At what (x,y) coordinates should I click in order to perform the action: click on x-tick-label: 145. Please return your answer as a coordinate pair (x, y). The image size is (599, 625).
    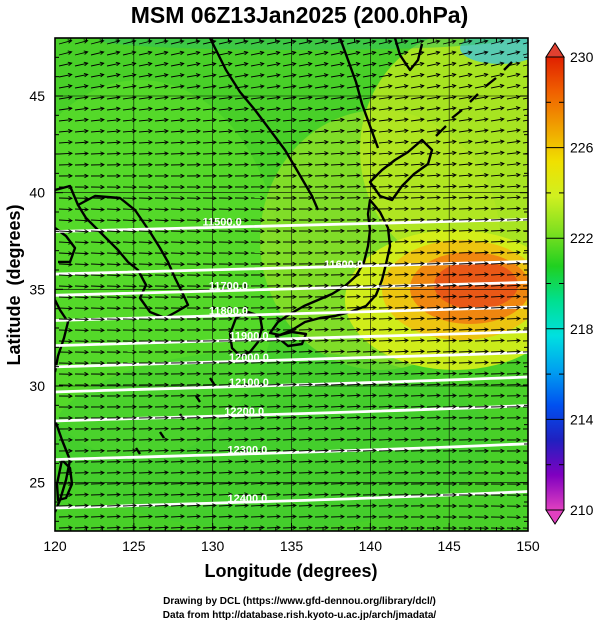
    Looking at the image, I should click on (449, 546).